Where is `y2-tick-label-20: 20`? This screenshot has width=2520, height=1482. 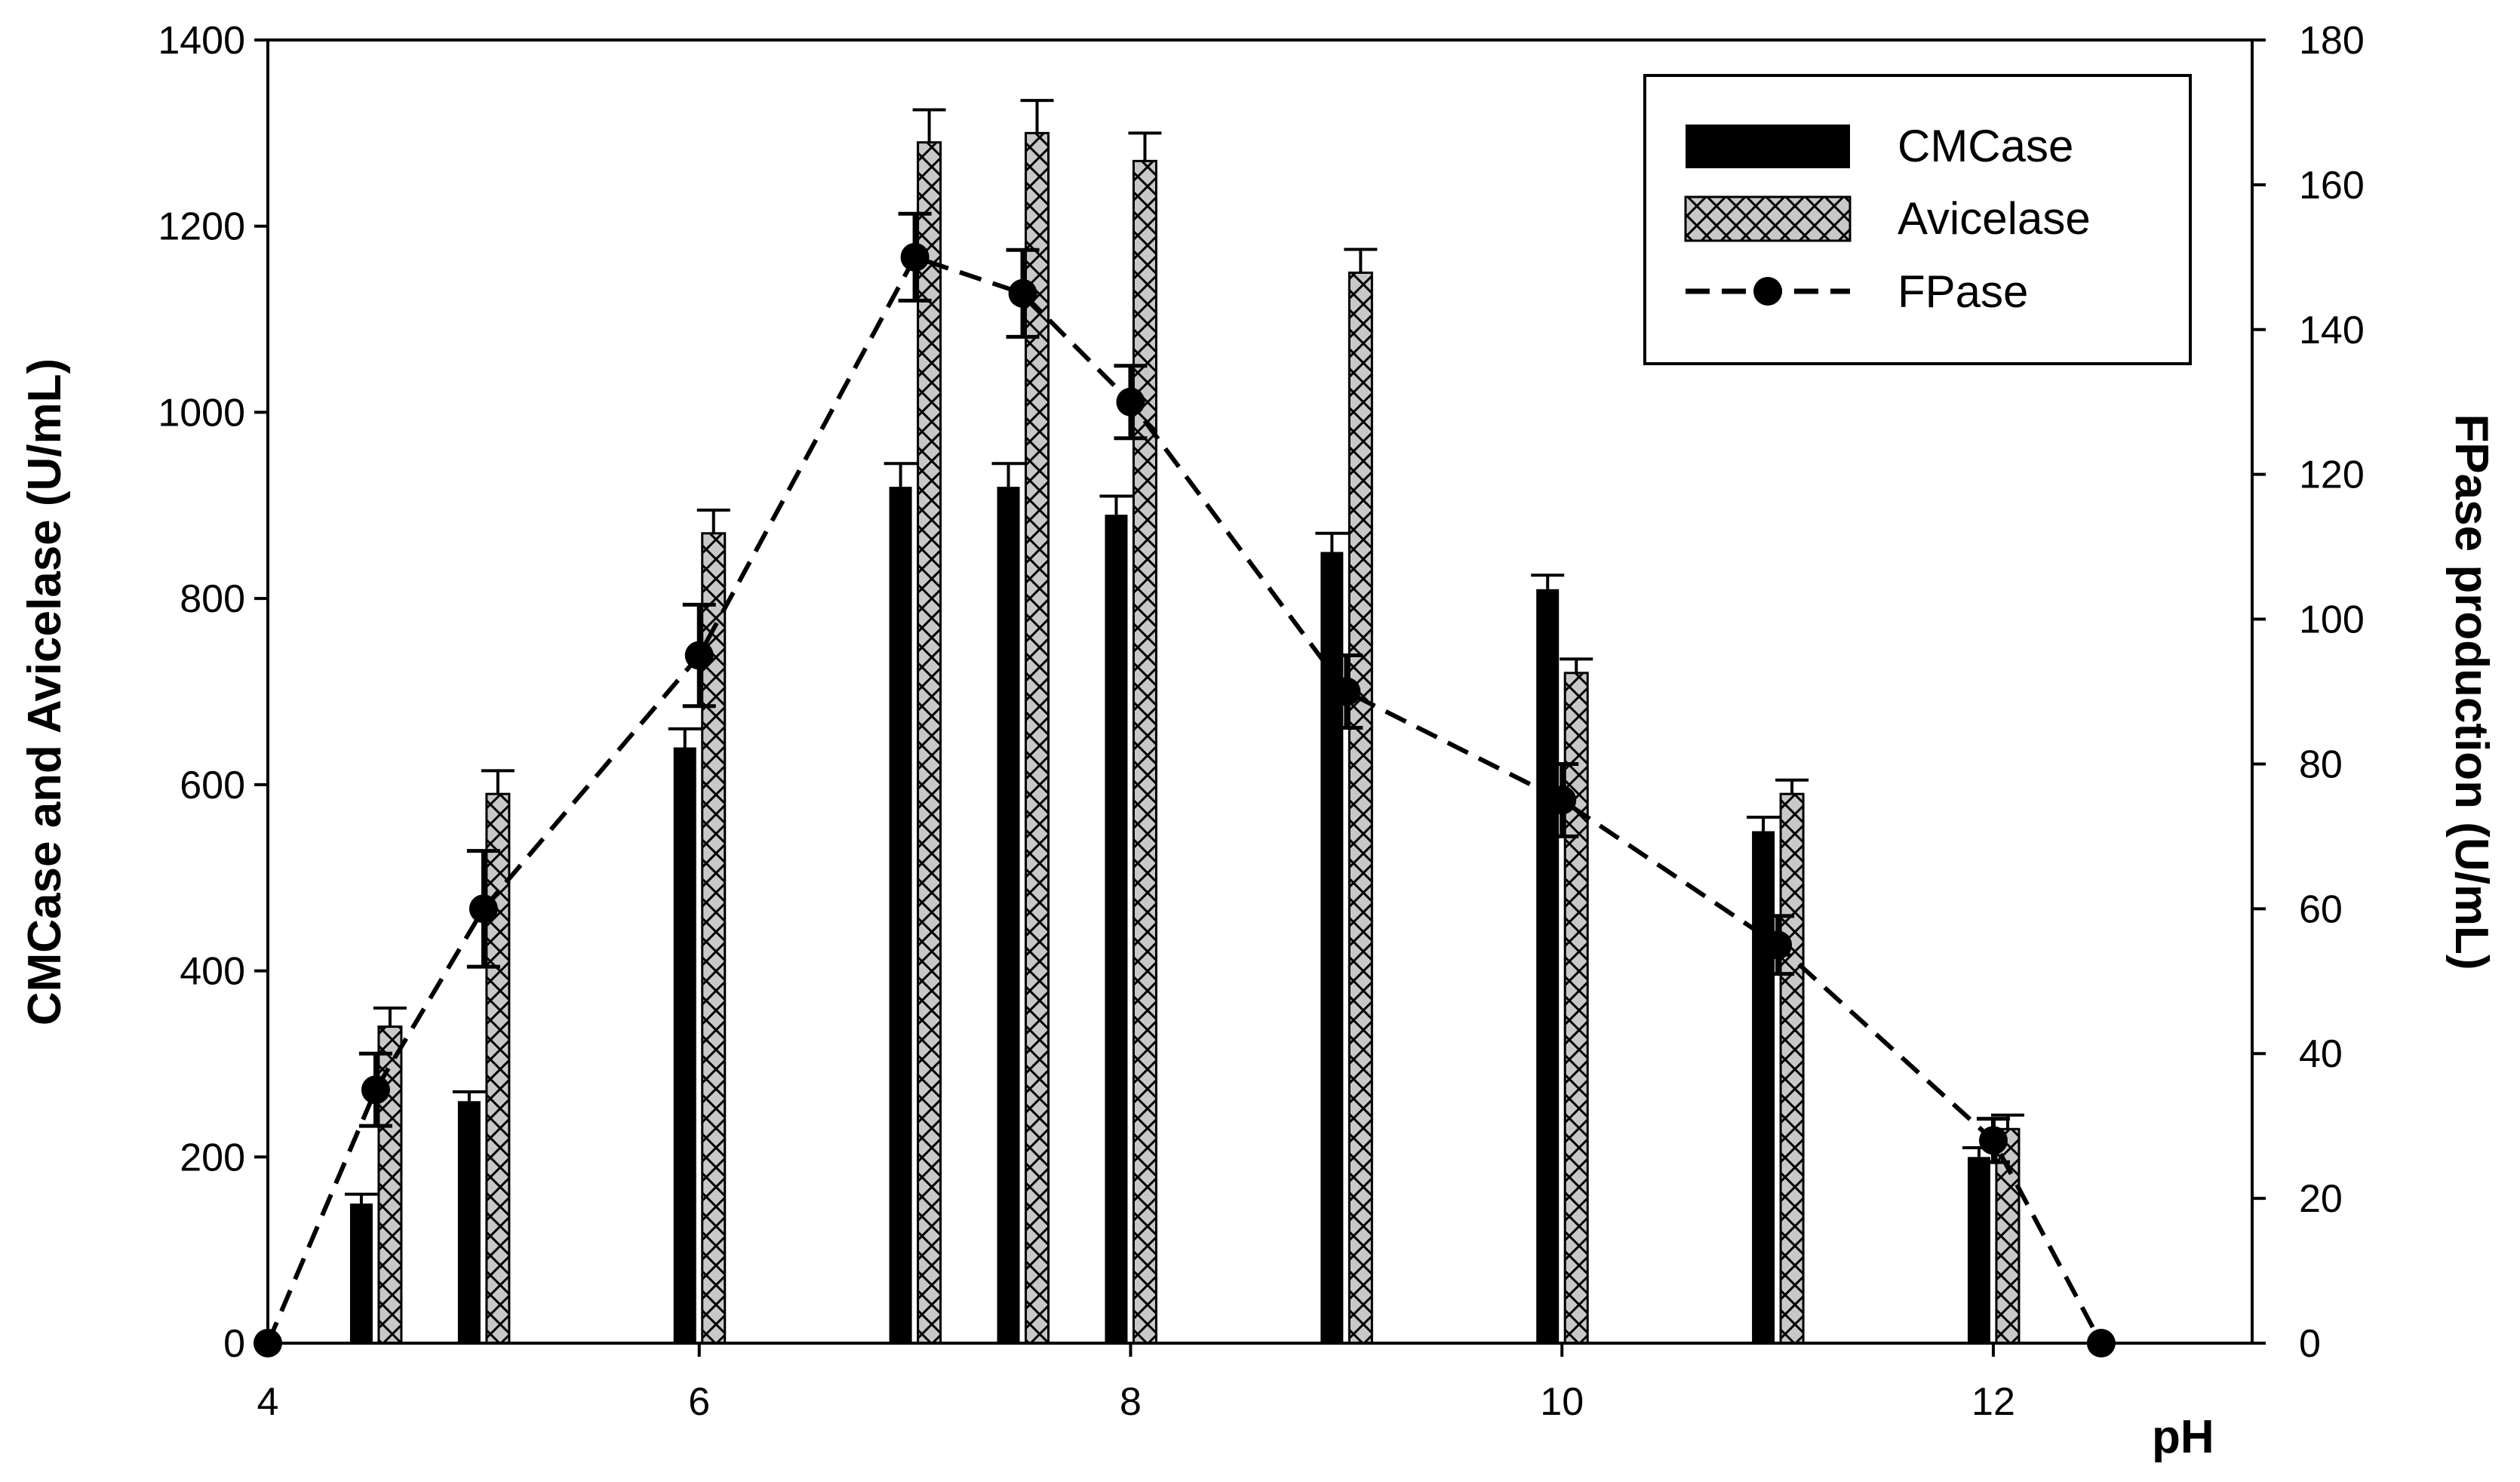 y2-tick-label-20: 20 is located at coordinates (2321, 1199).